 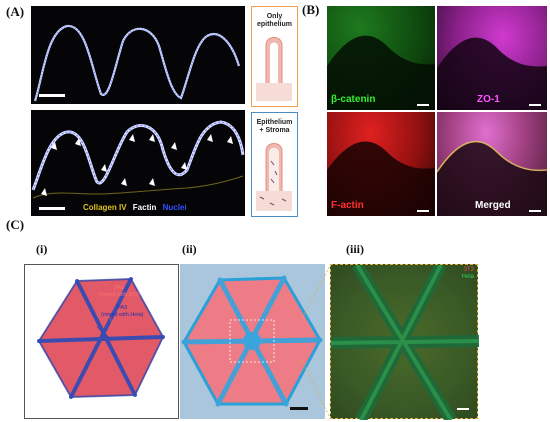 I want to click on fluor-label-hela: Hela, so click(x=467, y=277).